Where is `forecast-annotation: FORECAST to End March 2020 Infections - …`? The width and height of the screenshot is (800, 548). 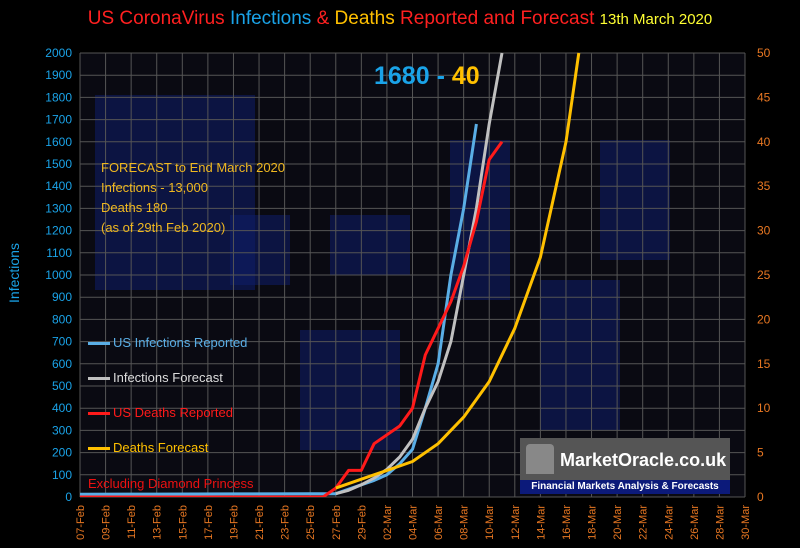 forecast-annotation: FORECAST to End March 2020 Infections - … is located at coordinates (193, 198).